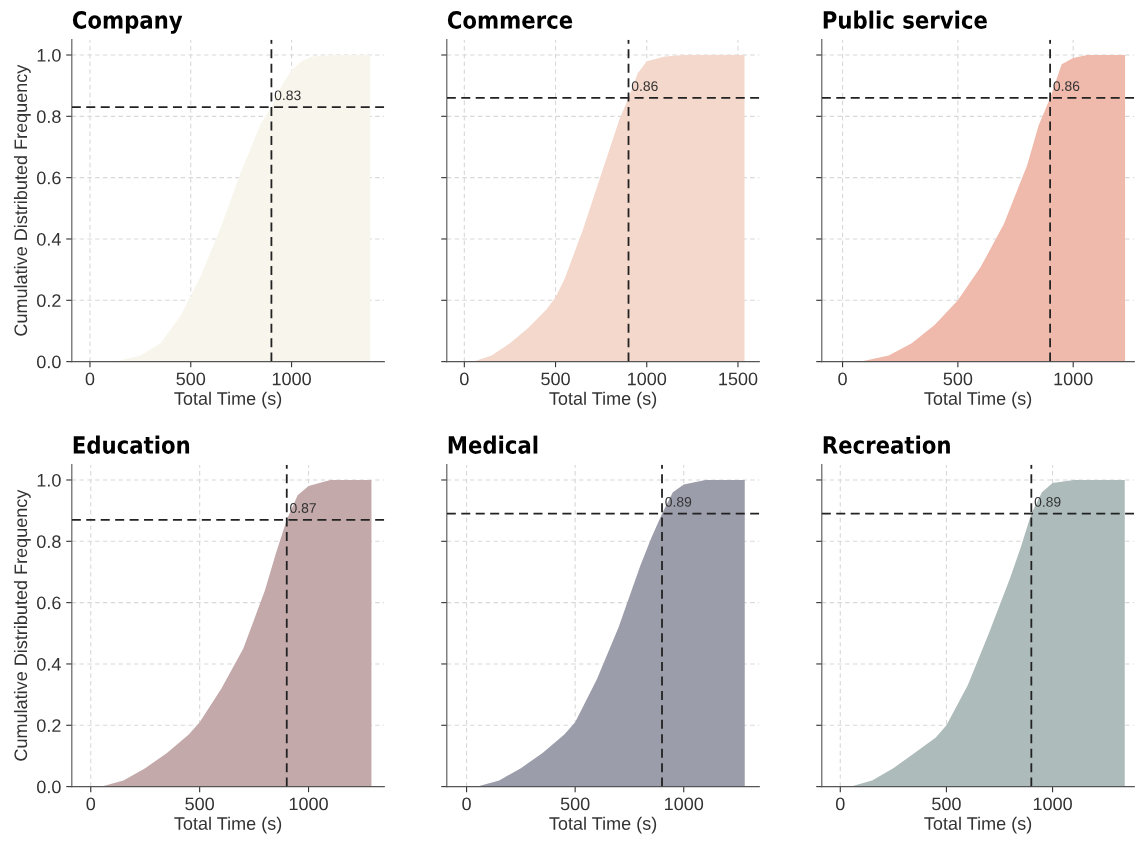 This screenshot has height=844, width=1140. Describe the element at coordinates (493, 444) in the screenshot. I see `chart-title: Medical` at that location.